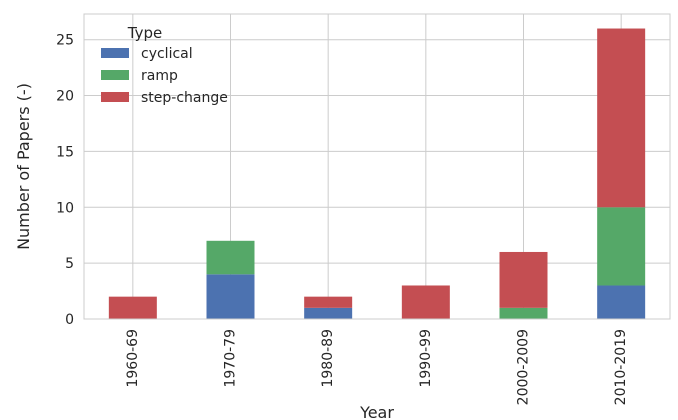 This screenshot has height=420, width=678. What do you see at coordinates (115, 53) in the screenshot?
I see `legend-swatch-cyclical` at bounding box center [115, 53].